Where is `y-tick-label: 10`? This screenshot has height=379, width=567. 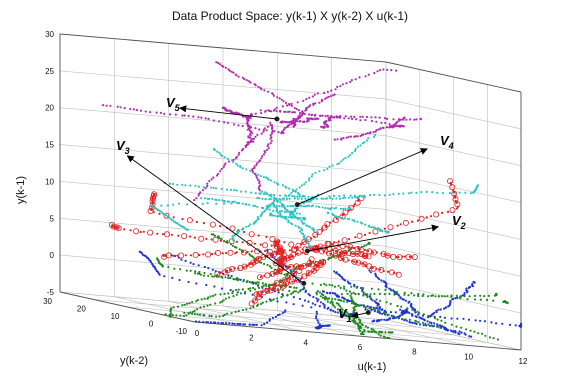
y-tick-label: 10 is located at coordinates (115, 316).